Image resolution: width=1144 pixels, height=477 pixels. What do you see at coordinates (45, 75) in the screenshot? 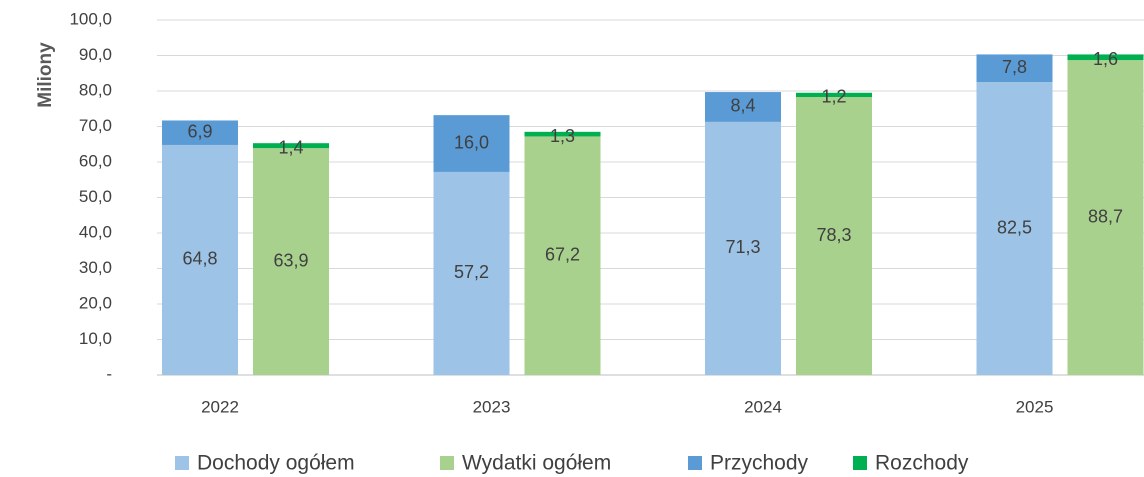
I see `y-axis-title: Miliony` at bounding box center [45, 75].